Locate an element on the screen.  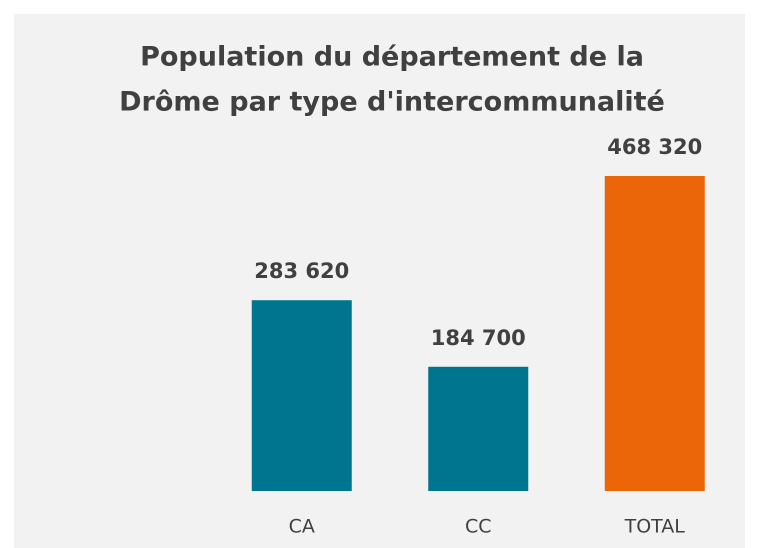
value-label: 468 320 is located at coordinates (654, 147).